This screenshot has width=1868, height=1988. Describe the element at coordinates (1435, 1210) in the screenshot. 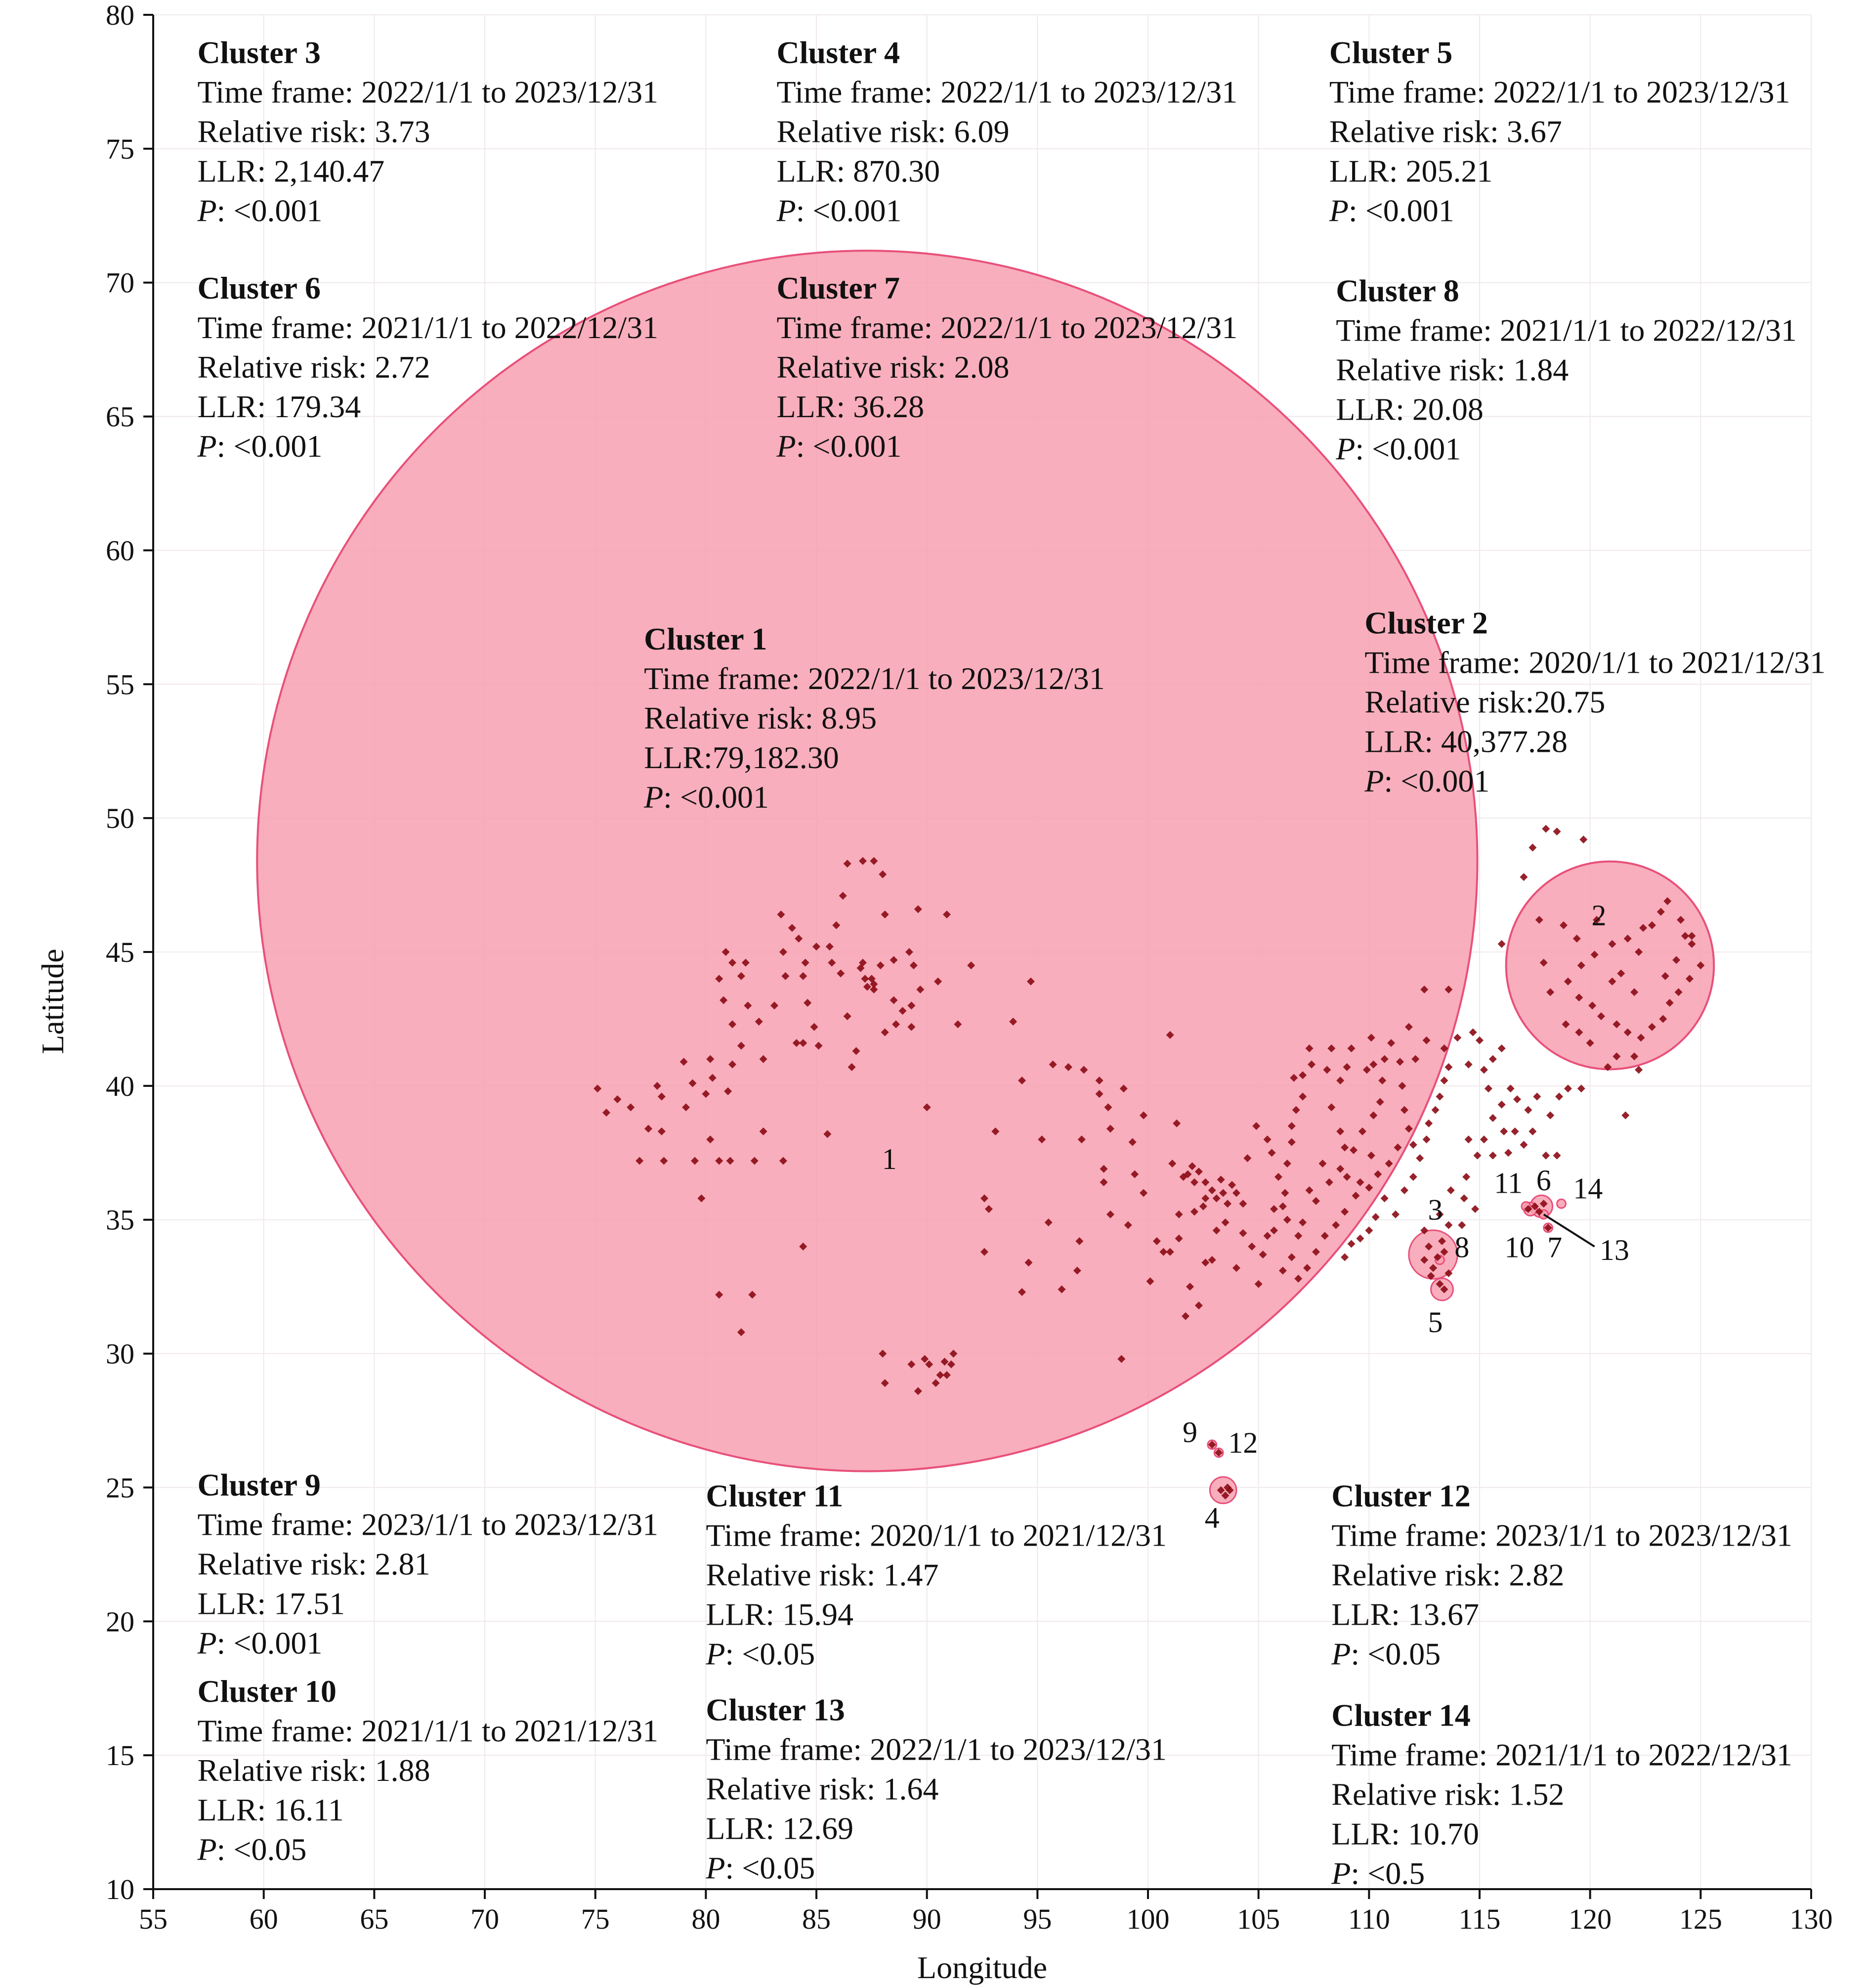

I see `cluster-number-label-3: 3` at that location.